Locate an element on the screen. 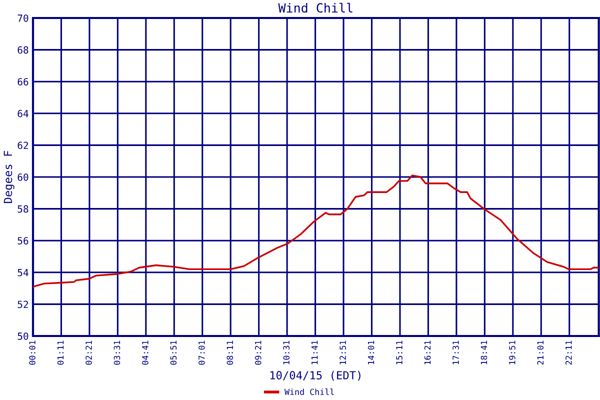 This screenshot has height=400, width=600. x-tick-label: 08:11 is located at coordinates (230, 352).